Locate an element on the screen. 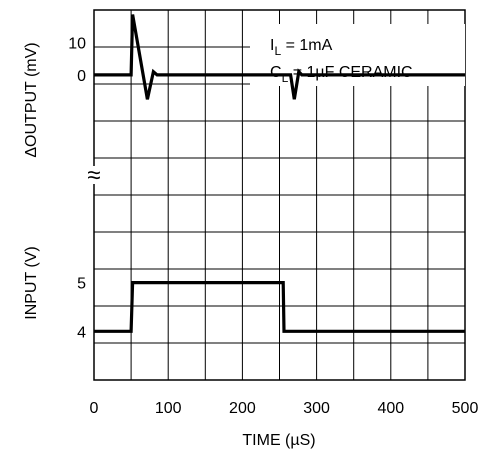 This screenshot has height=457, width=487. x-tick-label: 200 is located at coordinates (242, 408).